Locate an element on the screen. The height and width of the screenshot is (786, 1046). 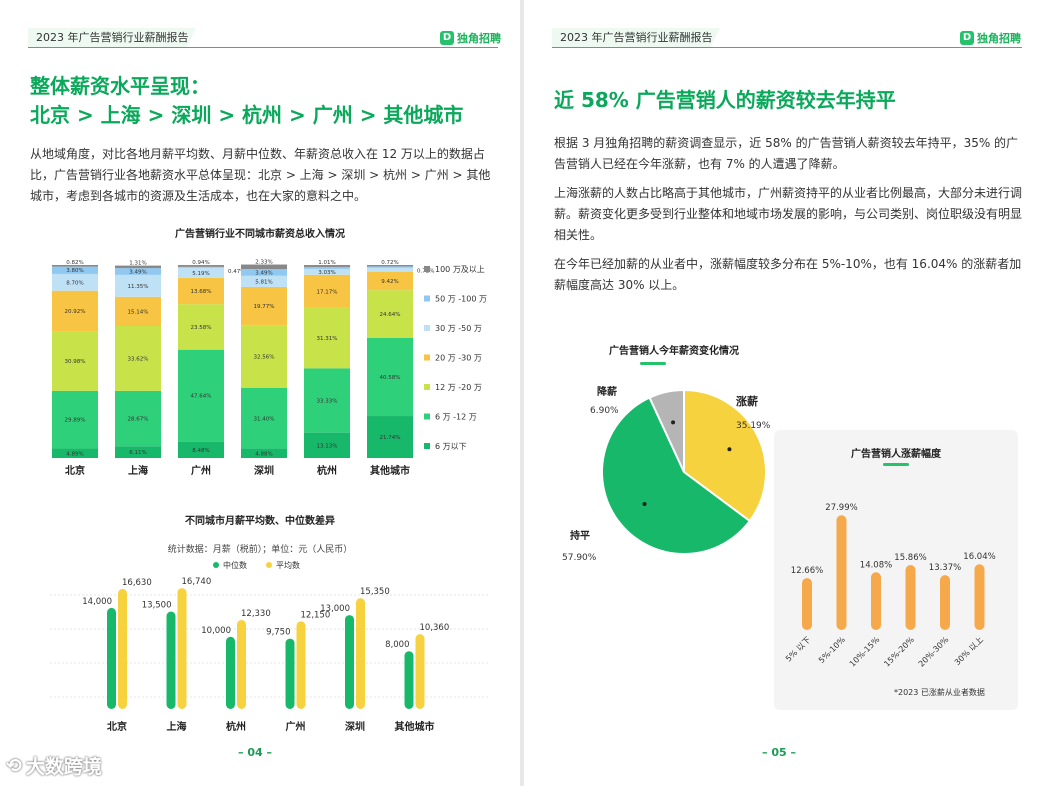
city-tick-label: 上海 is located at coordinates (138, 470).